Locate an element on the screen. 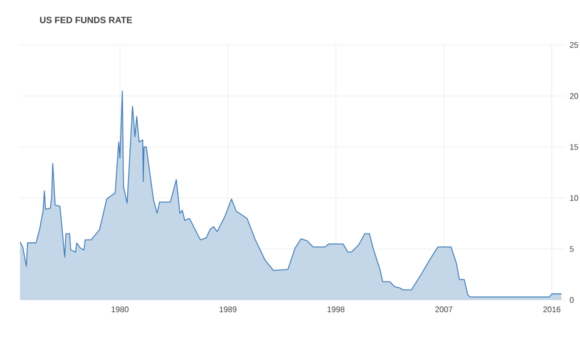  x-tick-label: 1989 is located at coordinates (228, 309).